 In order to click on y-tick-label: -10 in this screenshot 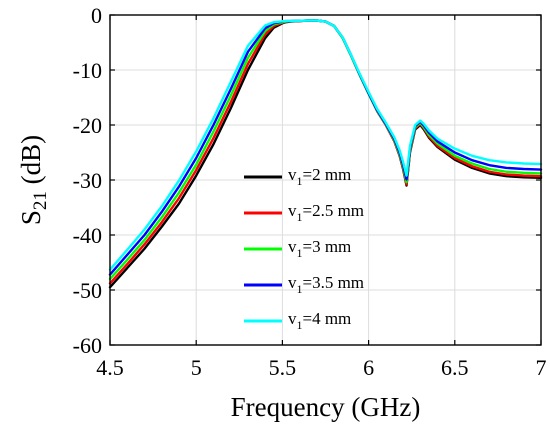, I will do `click(87, 70)`.